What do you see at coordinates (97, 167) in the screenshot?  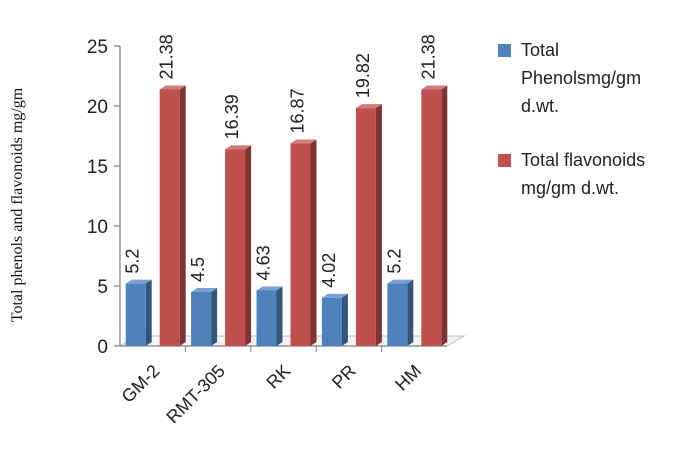 I see `y-tick-label: 15` at bounding box center [97, 167].